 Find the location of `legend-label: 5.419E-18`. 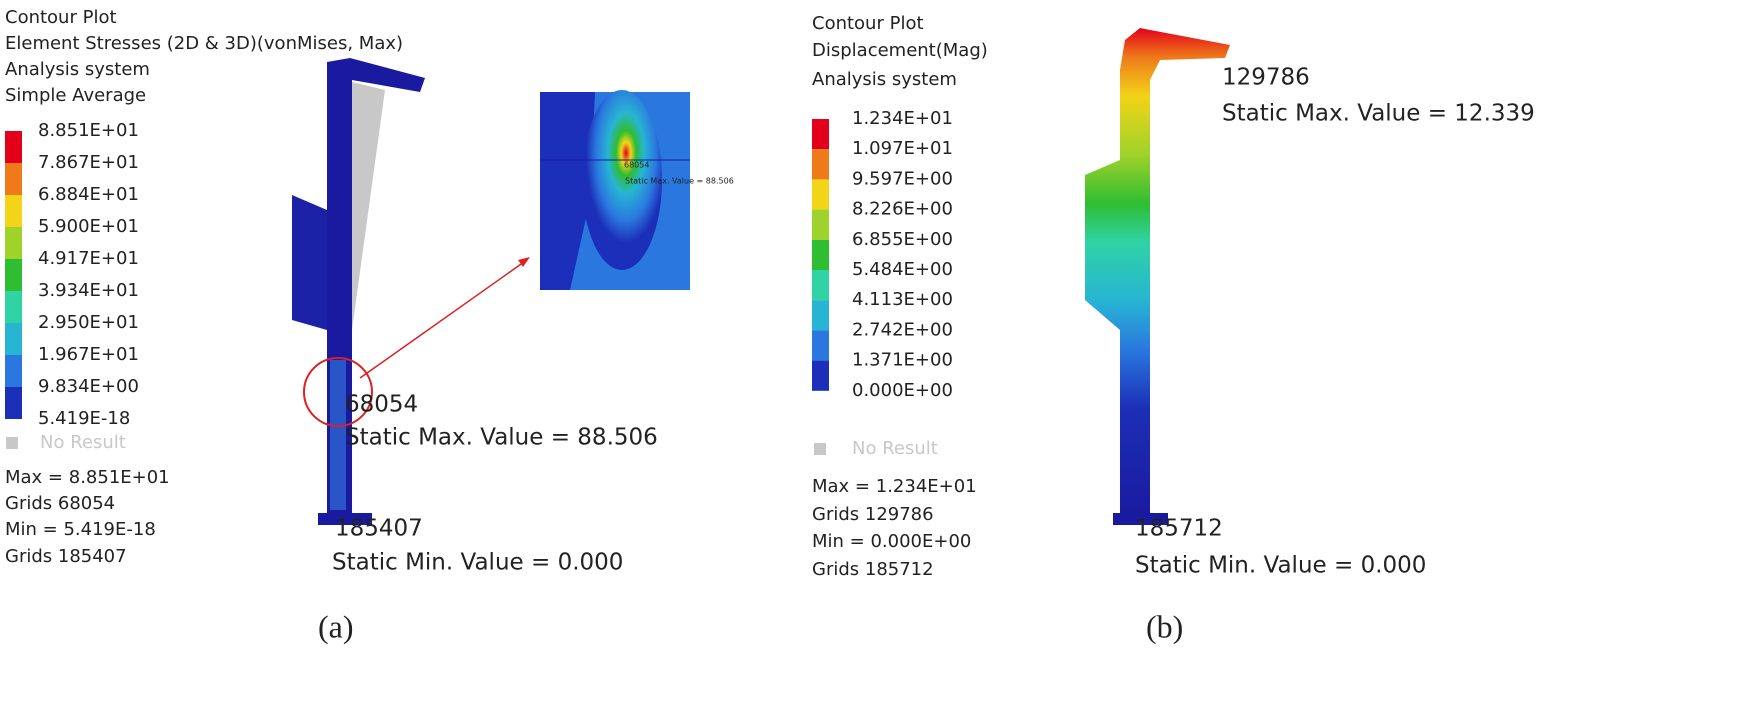

legend-label: 5.419E-18 is located at coordinates (84, 418).